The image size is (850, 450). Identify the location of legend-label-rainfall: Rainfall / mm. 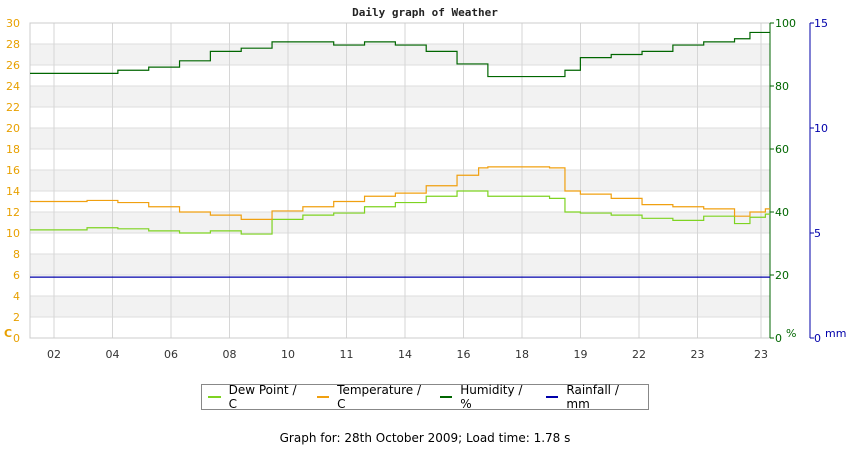
(592, 397).